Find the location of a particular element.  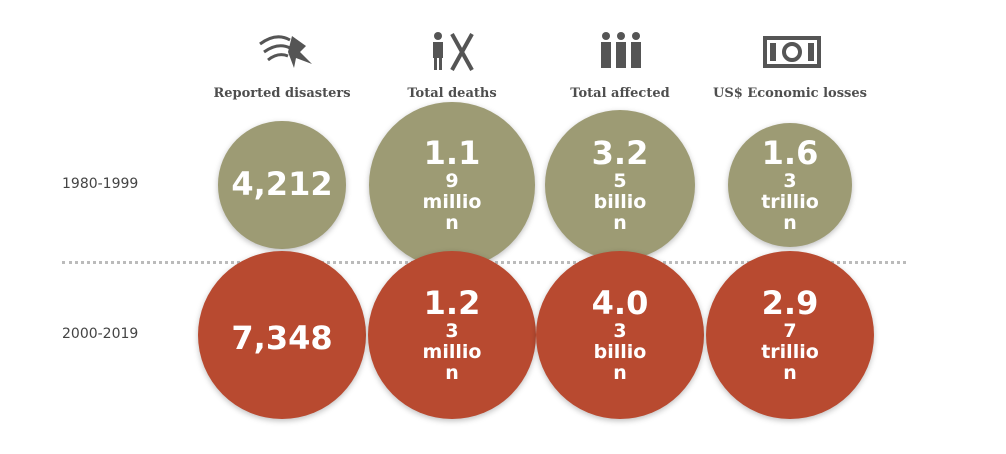

bubble-label: 1.63 trillion is located at coordinates (790, 184).